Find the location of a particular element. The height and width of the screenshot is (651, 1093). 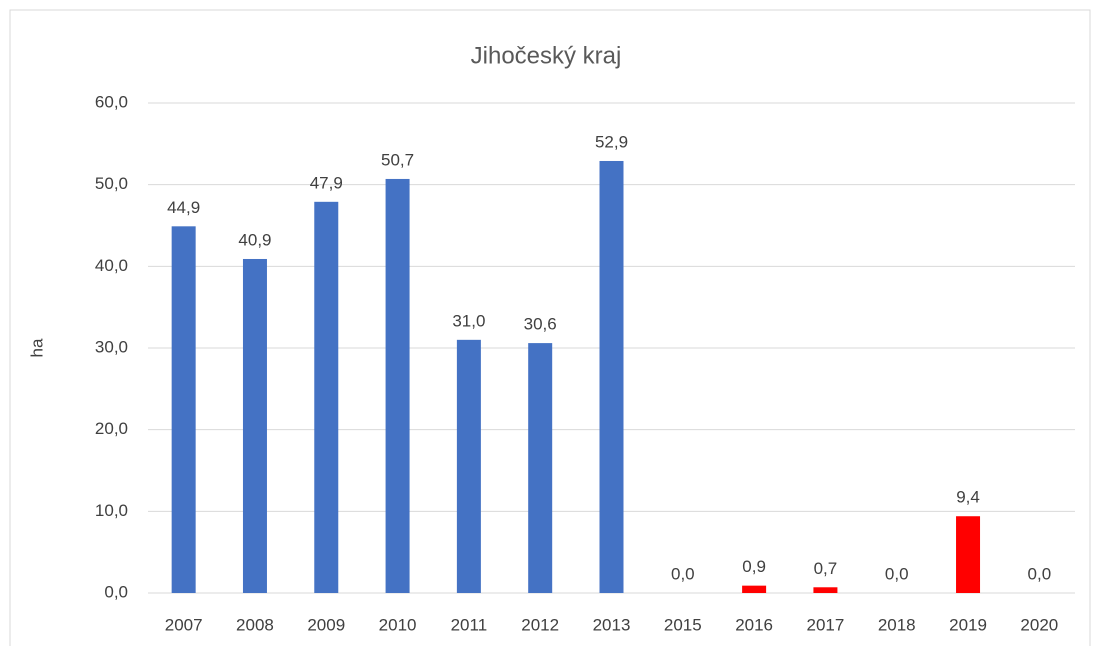

x-tick-label: 2007 is located at coordinates (184, 624).